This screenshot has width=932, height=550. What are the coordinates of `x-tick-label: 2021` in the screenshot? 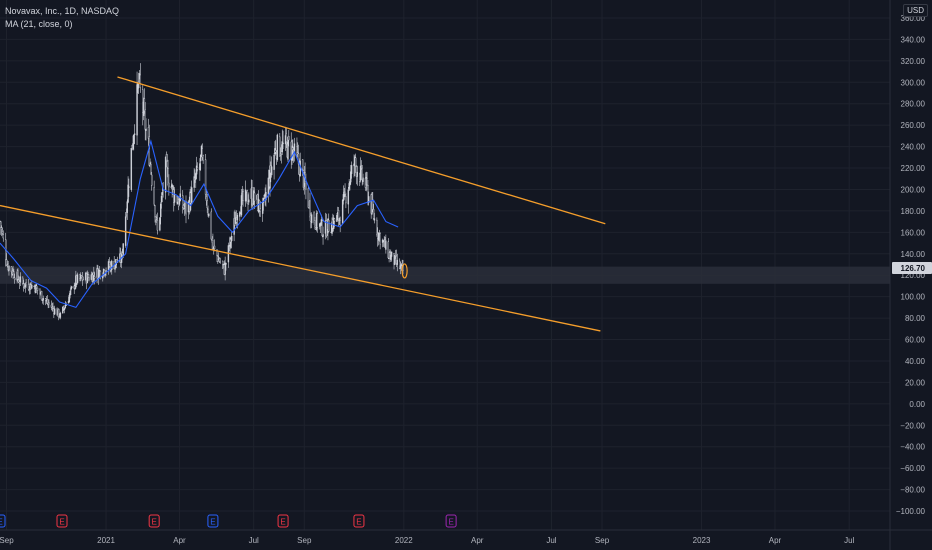 It's located at (106, 540).